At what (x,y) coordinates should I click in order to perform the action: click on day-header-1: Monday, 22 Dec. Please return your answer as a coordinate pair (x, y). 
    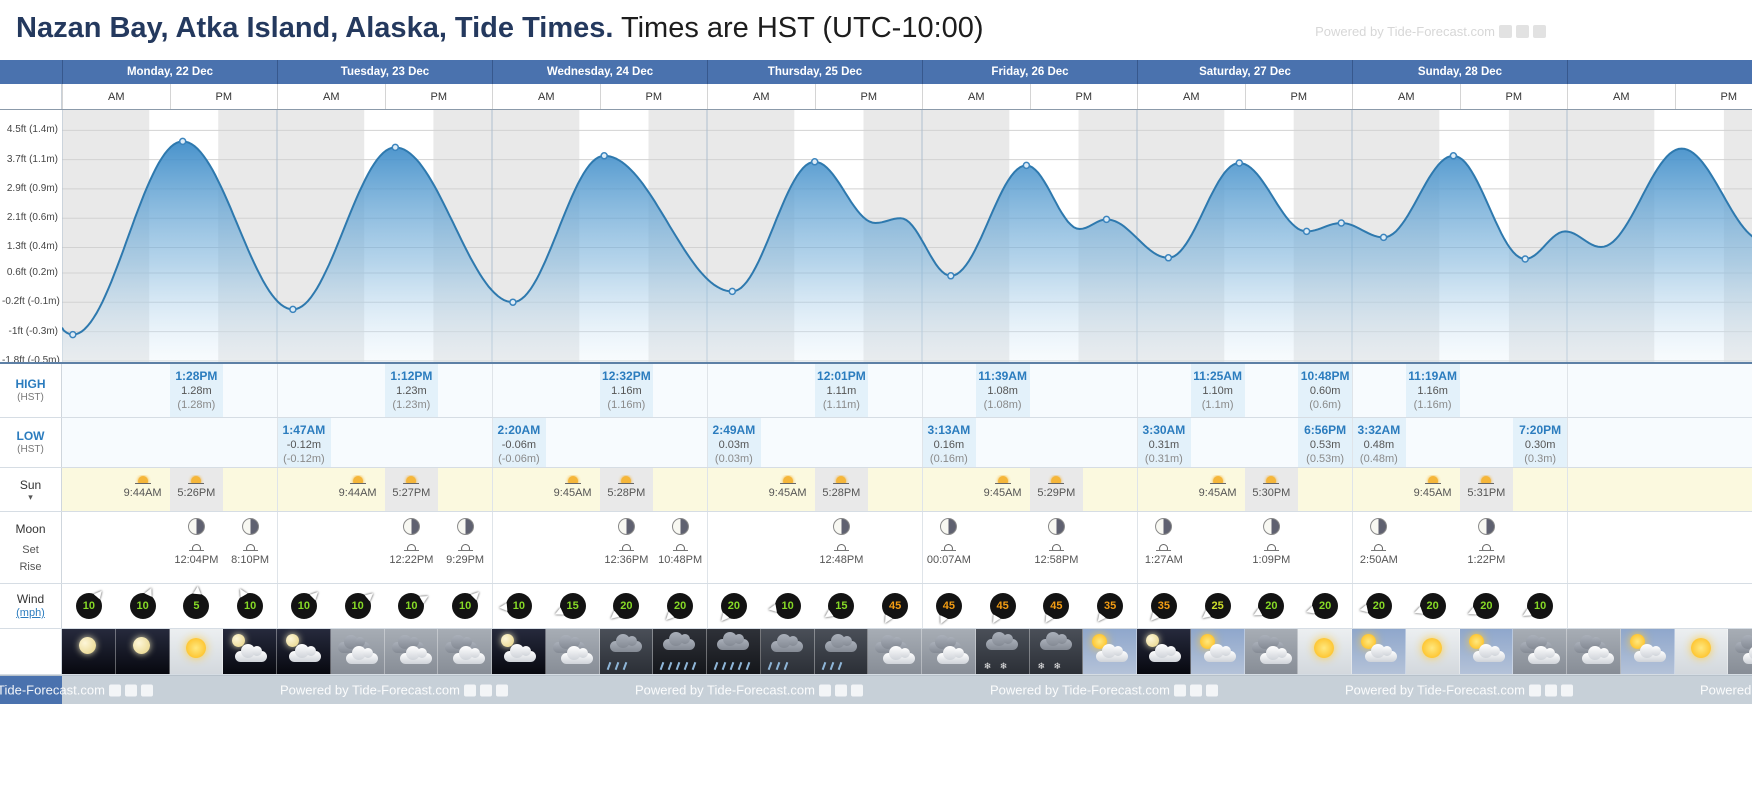
    Looking at the image, I should click on (169, 72).